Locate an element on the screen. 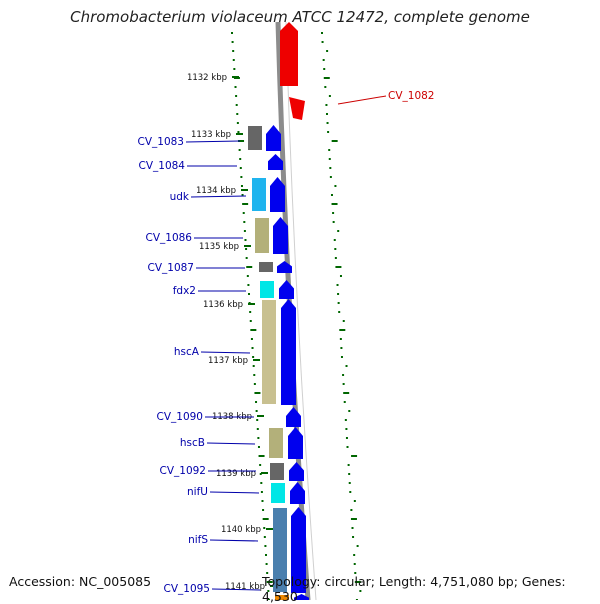  gene-label-CV_1086: CV_1086 is located at coordinates (169, 238).